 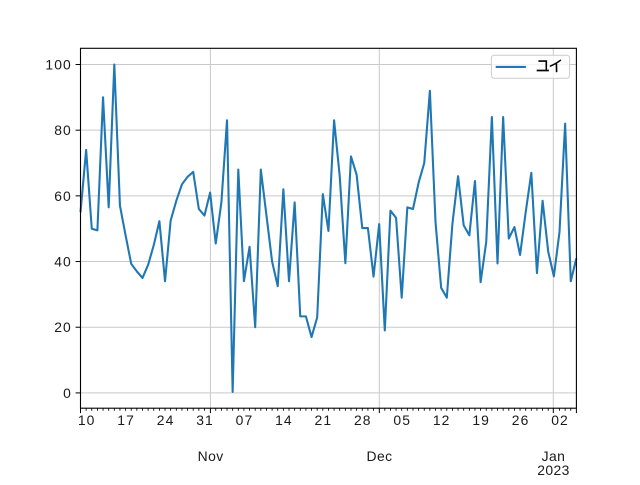 What do you see at coordinates (211, 456) in the screenshot?
I see `svg-text: Nov` at bounding box center [211, 456].